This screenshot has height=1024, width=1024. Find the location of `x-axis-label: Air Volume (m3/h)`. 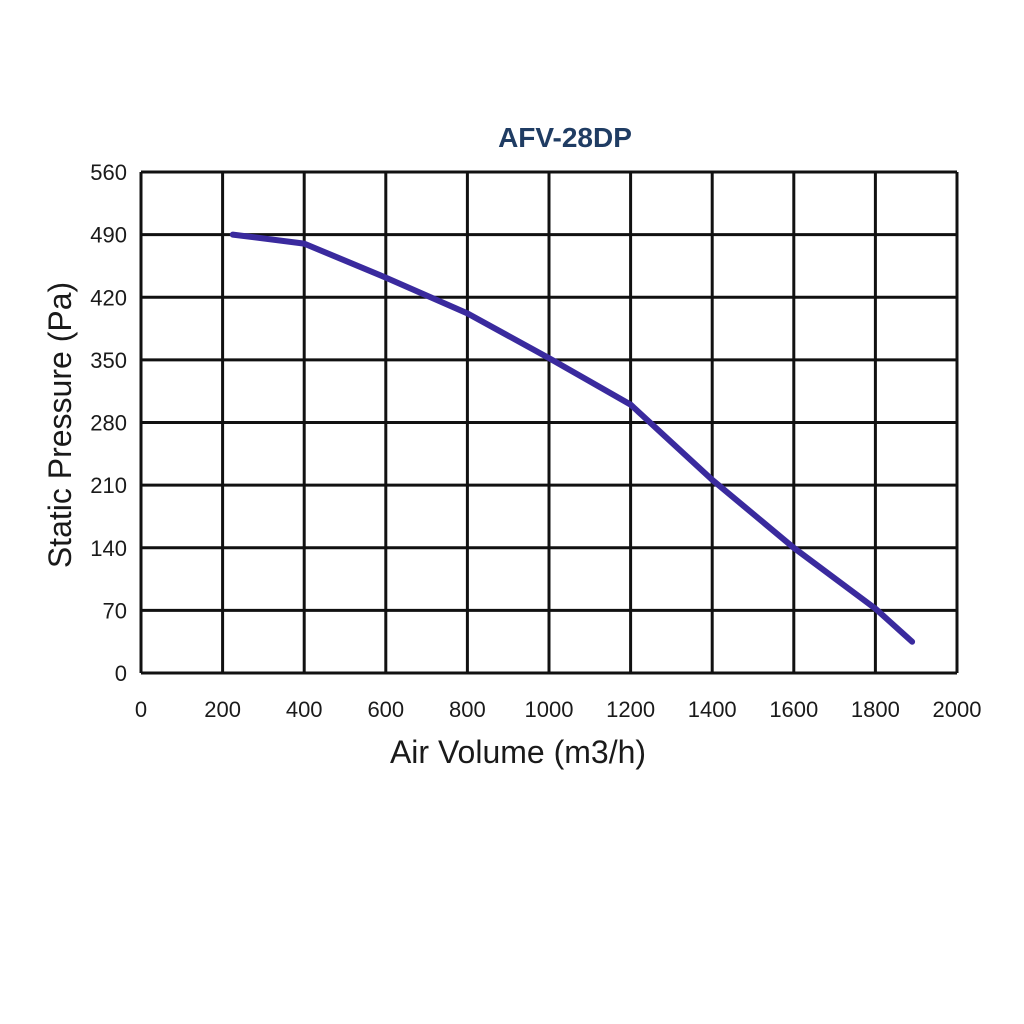

x-axis-label: Air Volume (m3/h) is located at coordinates (518, 752).